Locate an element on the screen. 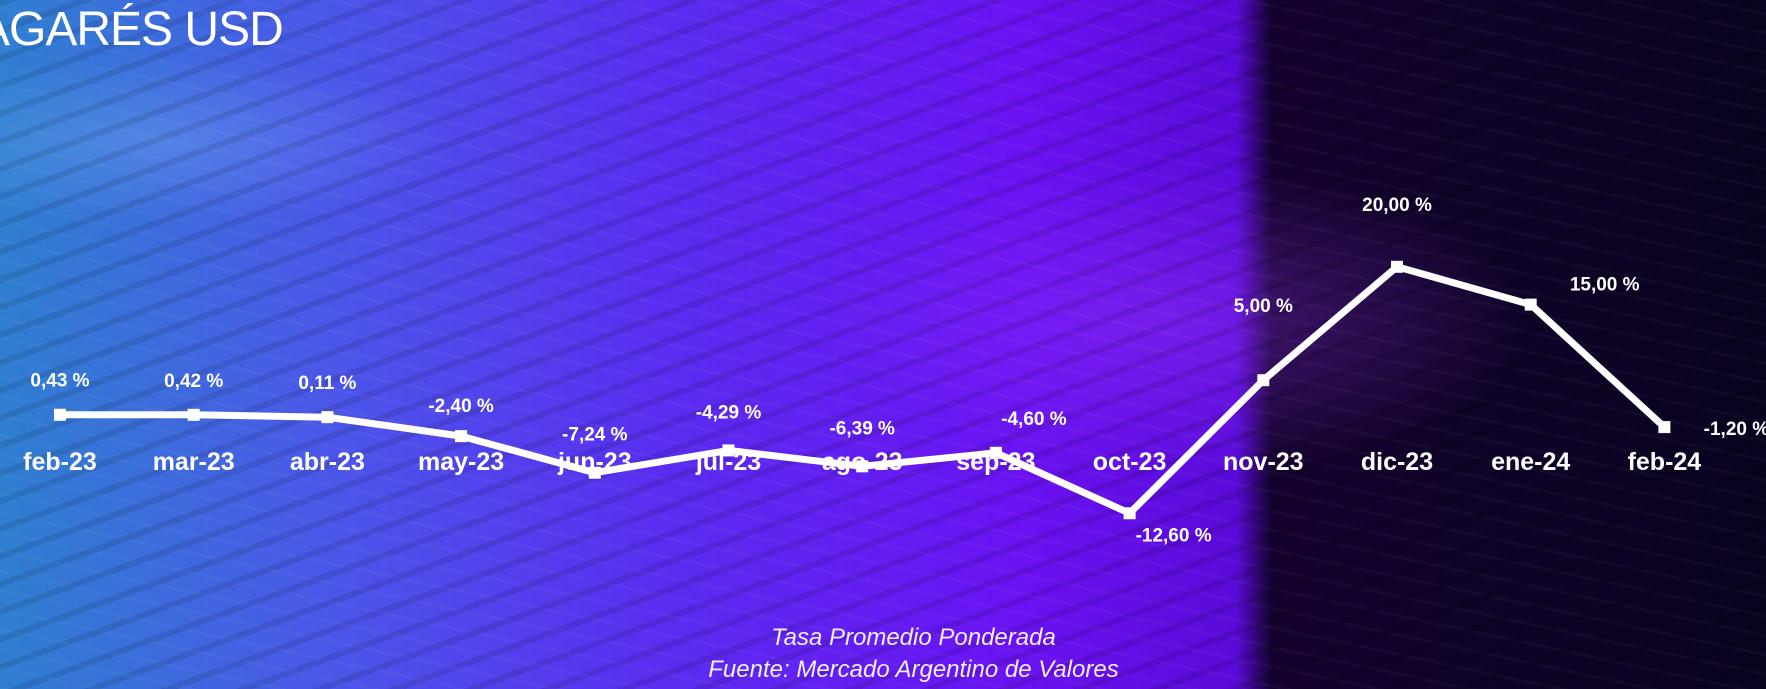 This screenshot has height=689, width=1766. data-label: 5,00 % is located at coordinates (1263, 306).